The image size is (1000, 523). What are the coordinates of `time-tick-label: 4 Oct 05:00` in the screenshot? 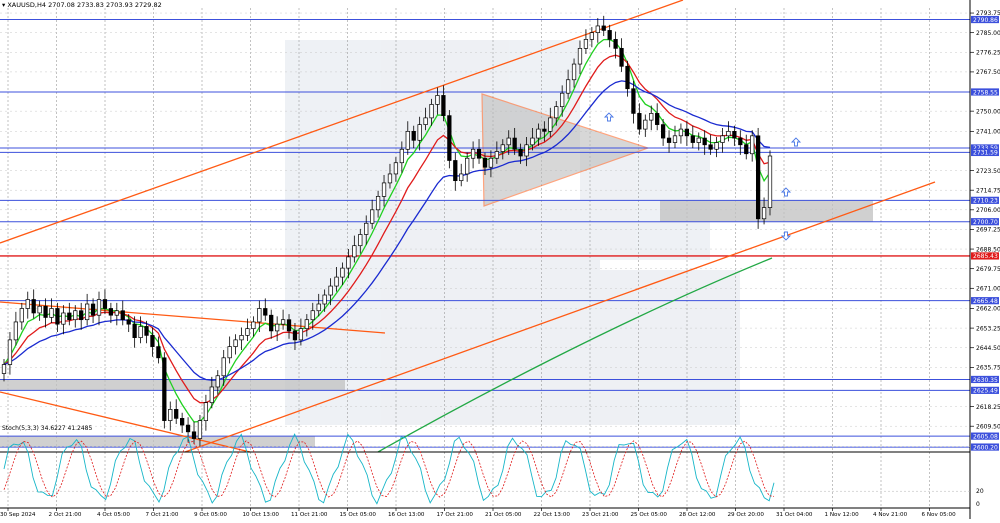 It's located at (113, 515).